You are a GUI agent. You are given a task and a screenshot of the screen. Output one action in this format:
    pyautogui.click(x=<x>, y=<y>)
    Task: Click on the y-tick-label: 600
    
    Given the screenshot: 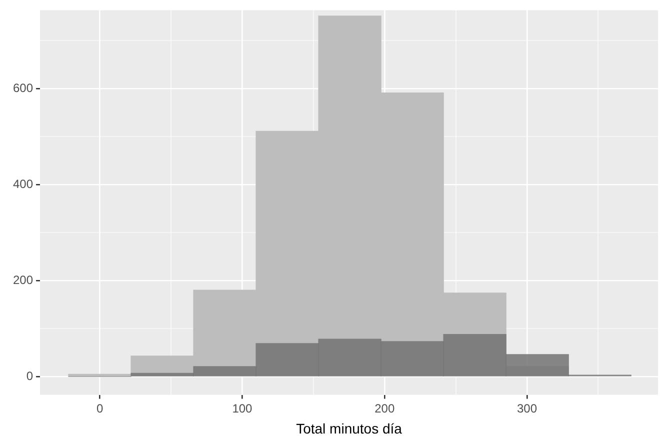 What is the action you would take?
    pyautogui.click(x=23, y=87)
    